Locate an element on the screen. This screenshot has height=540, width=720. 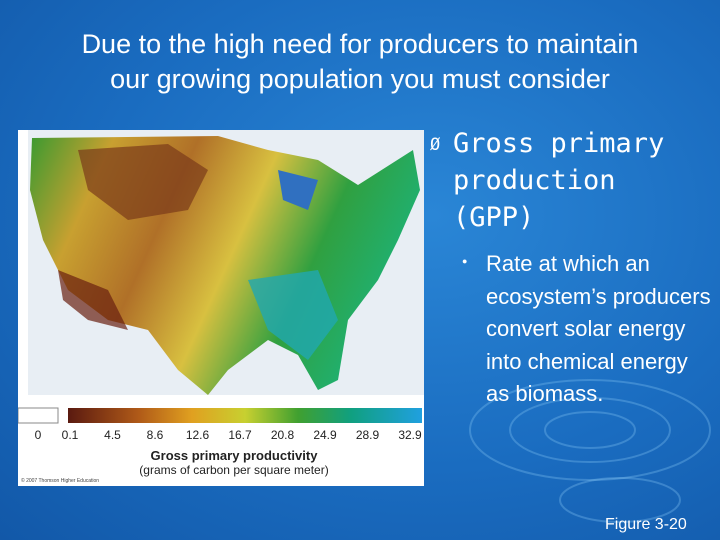
legend-label: 28.9 is located at coordinates (368, 435).